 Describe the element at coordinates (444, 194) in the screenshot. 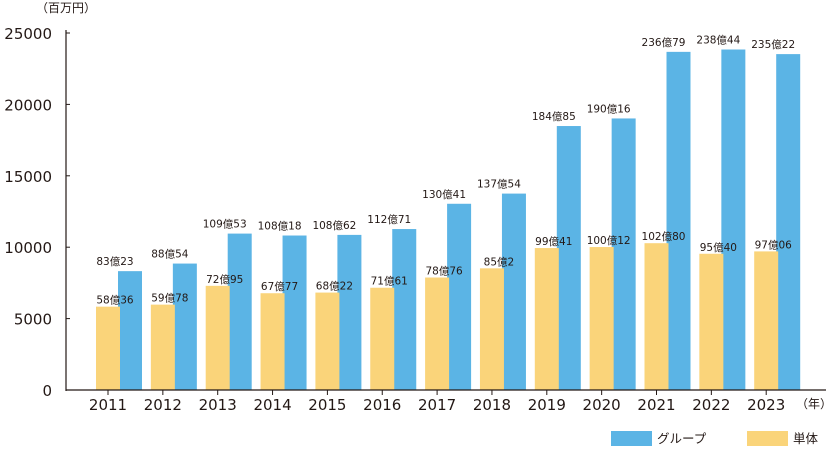

I see `data-label-group: 130億41` at that location.